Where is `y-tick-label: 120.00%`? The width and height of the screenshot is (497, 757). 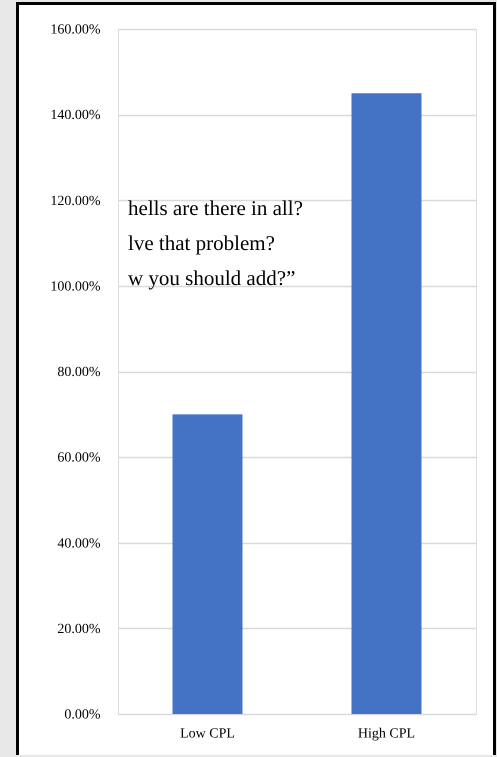 y-tick-label: 120.00% is located at coordinates (75, 201).